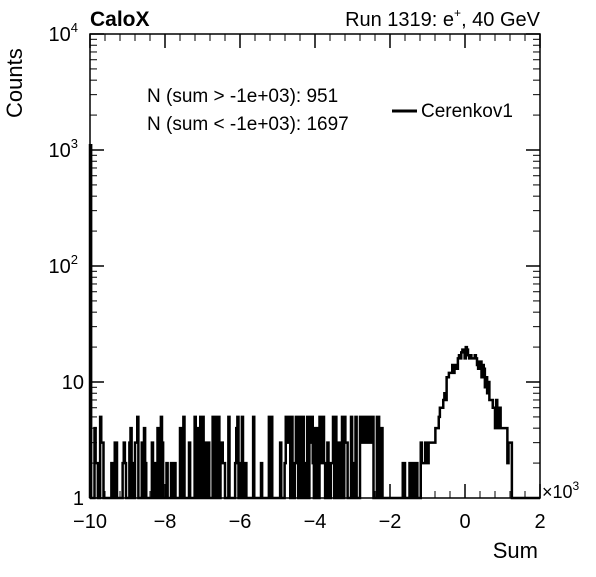  What do you see at coordinates (165, 522) in the screenshot?
I see `x-tick-label: −8` at bounding box center [165, 522].